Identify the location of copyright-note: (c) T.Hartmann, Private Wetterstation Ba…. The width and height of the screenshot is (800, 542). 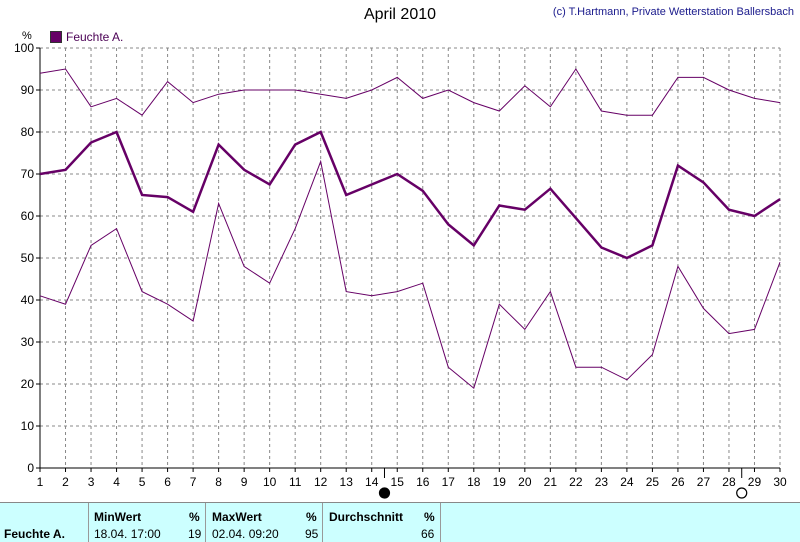
(673, 12).